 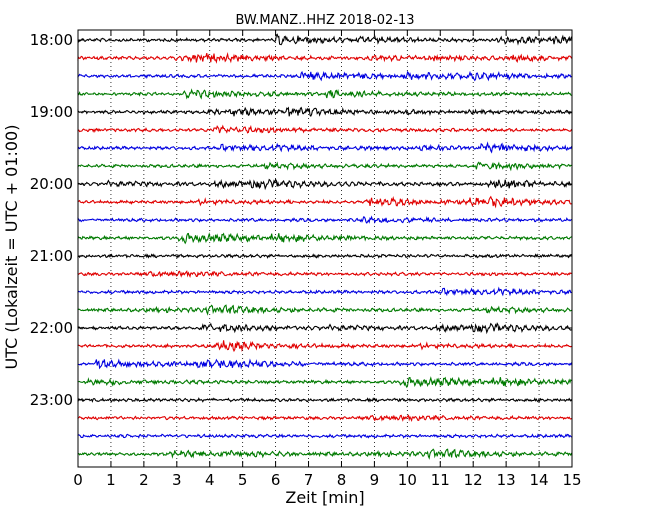 What do you see at coordinates (440, 480) in the screenshot?
I see `x-tick-label: 11` at bounding box center [440, 480].